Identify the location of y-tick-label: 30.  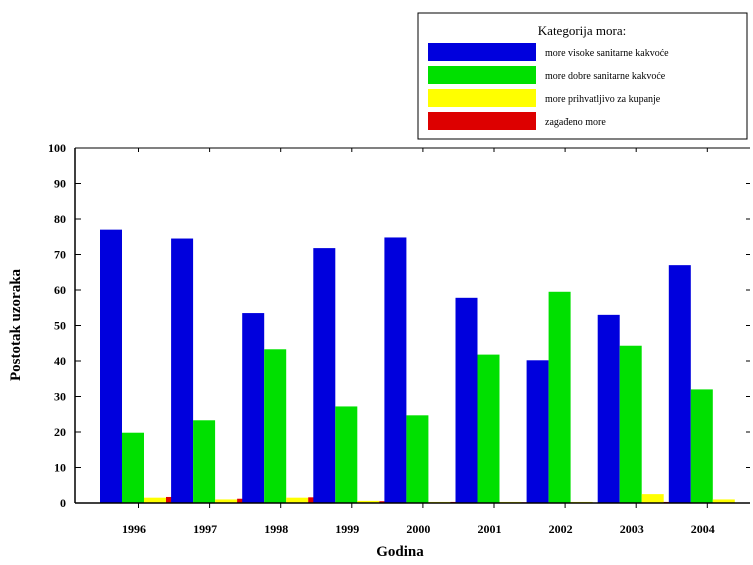
(60, 397).